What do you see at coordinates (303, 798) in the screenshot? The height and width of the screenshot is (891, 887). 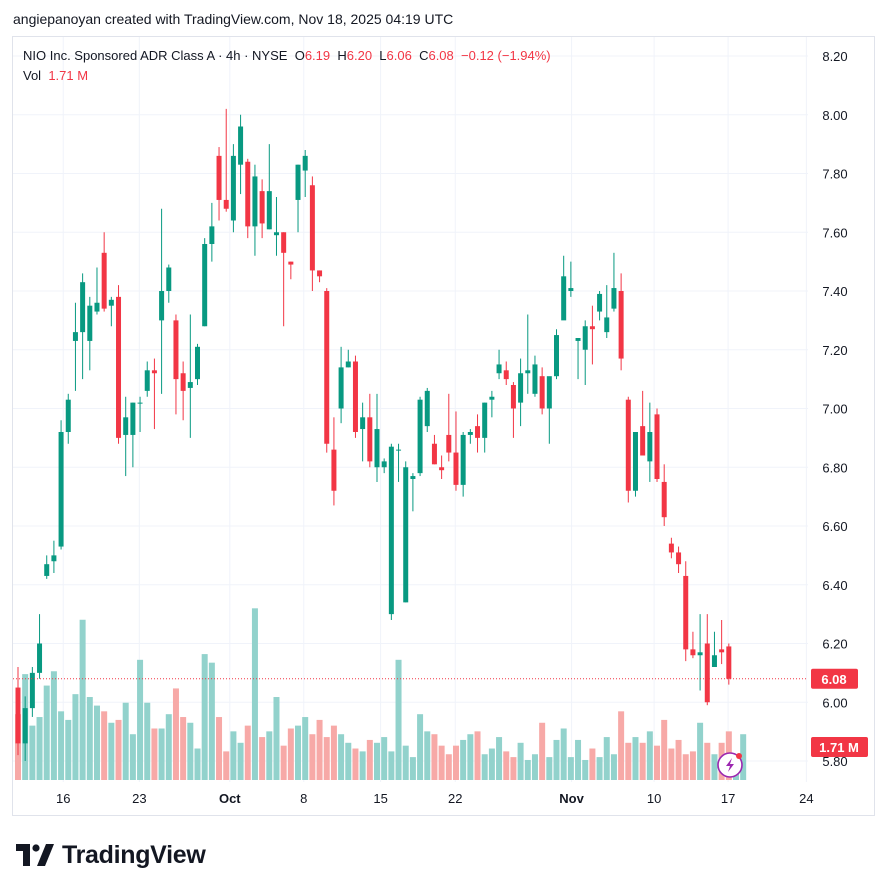 I see `x-tick-label: 8` at bounding box center [303, 798].